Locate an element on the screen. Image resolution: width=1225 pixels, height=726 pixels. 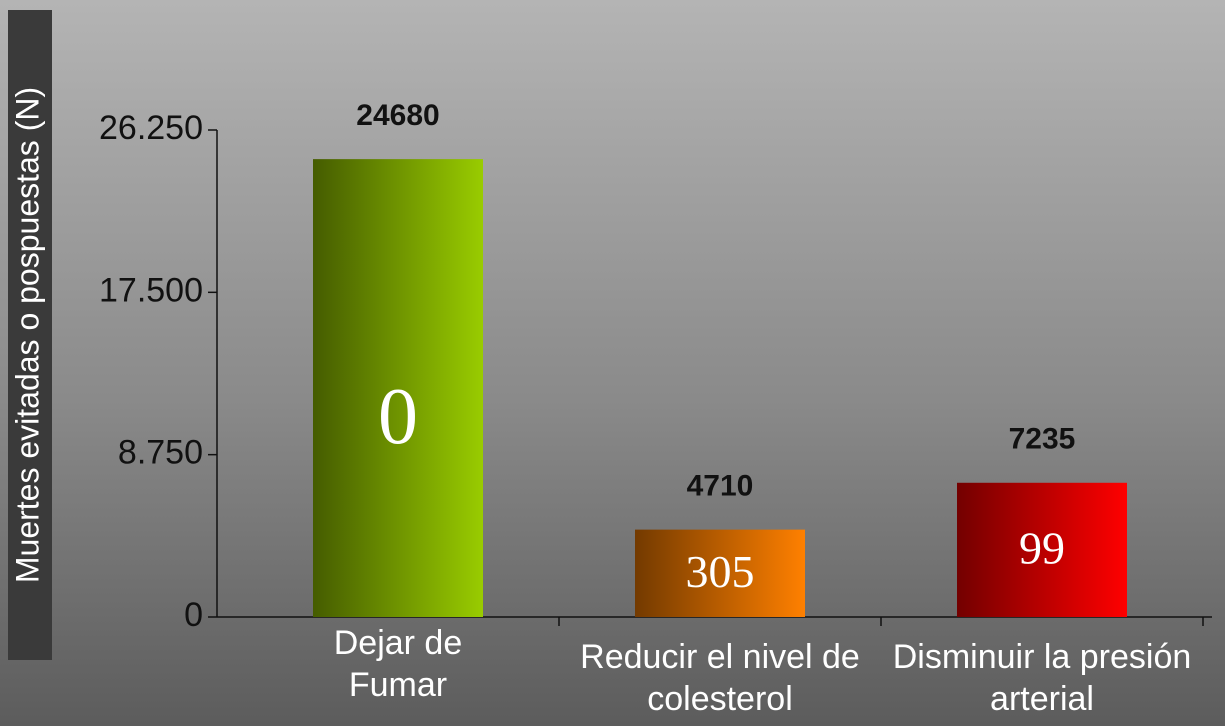
y-label-background is located at coordinates (30, 335).